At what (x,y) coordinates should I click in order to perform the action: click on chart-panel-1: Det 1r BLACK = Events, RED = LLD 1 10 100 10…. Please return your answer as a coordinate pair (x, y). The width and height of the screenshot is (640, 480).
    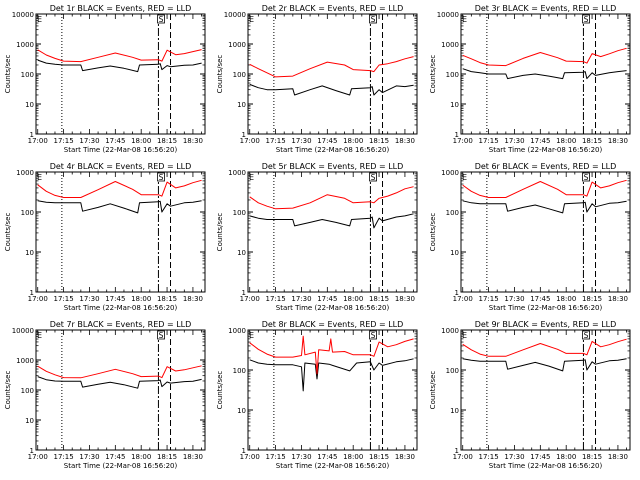
    Looking at the image, I should click on (105, 79).